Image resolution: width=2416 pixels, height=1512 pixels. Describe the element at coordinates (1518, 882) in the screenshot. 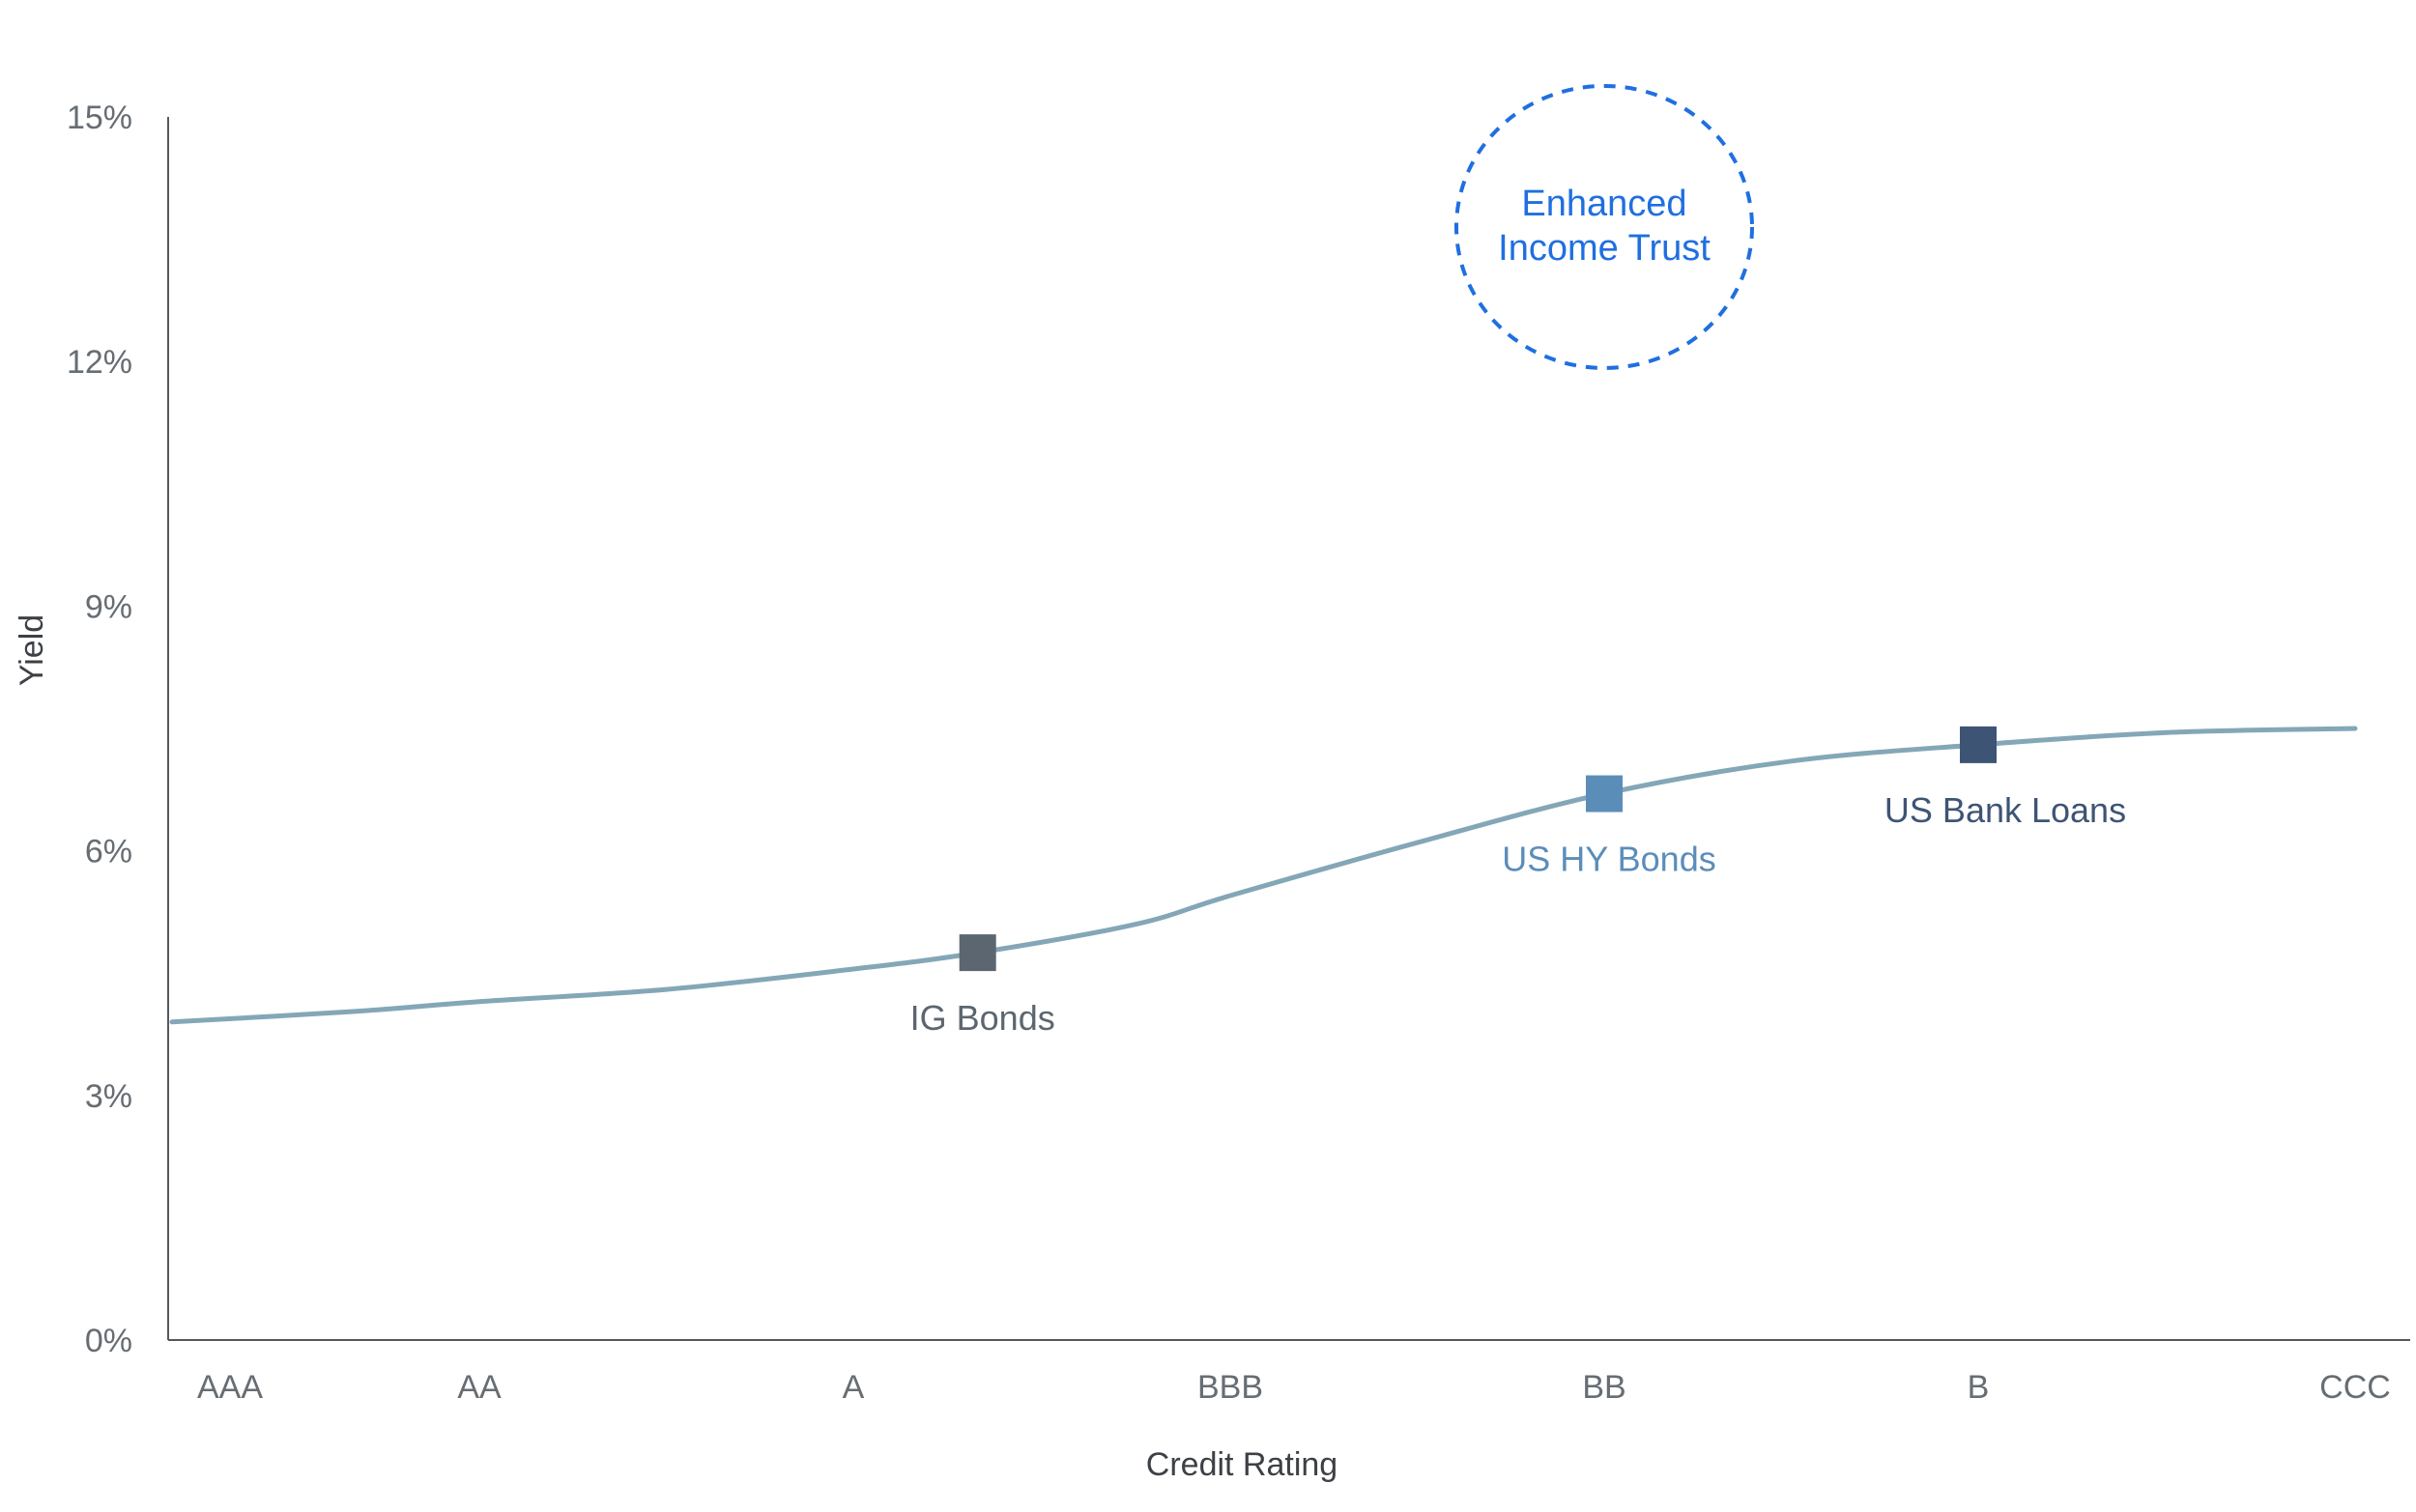

I see `data-points: IG Bonds US HY Bonds US Bank Loans` at that location.